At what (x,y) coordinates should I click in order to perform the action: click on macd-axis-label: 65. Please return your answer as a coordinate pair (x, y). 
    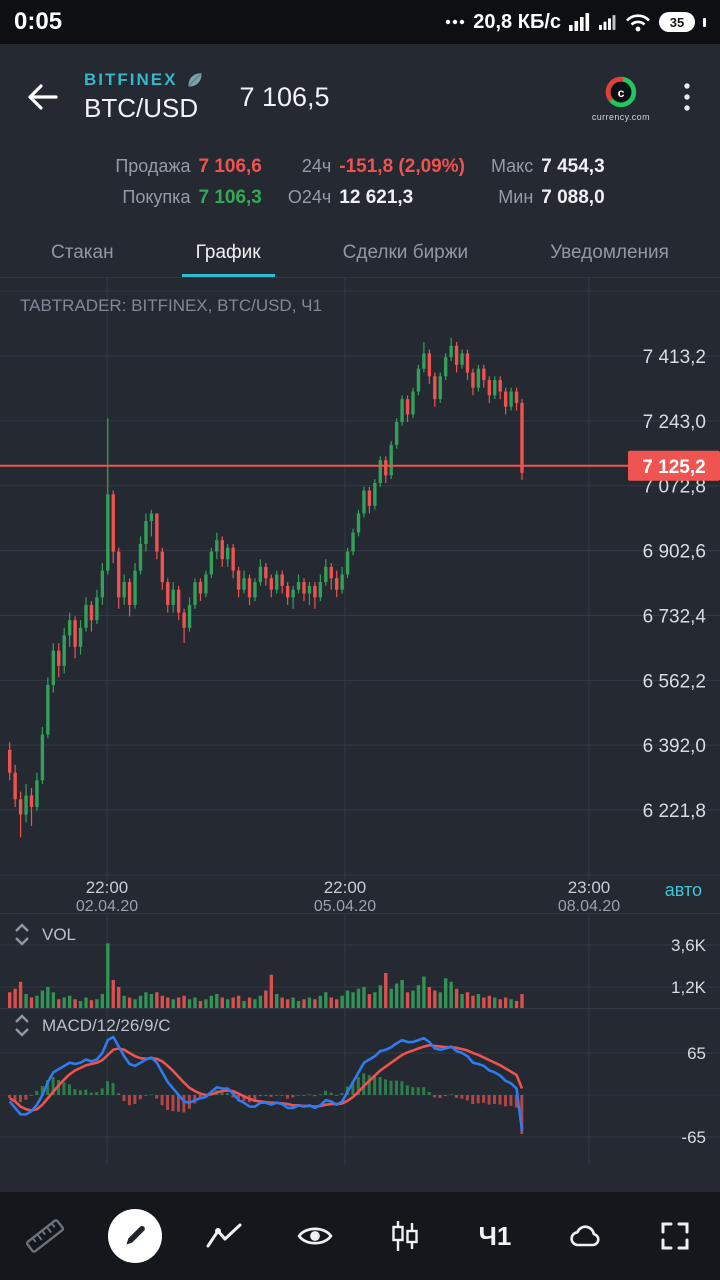
    Looking at the image, I should click on (696, 1053).